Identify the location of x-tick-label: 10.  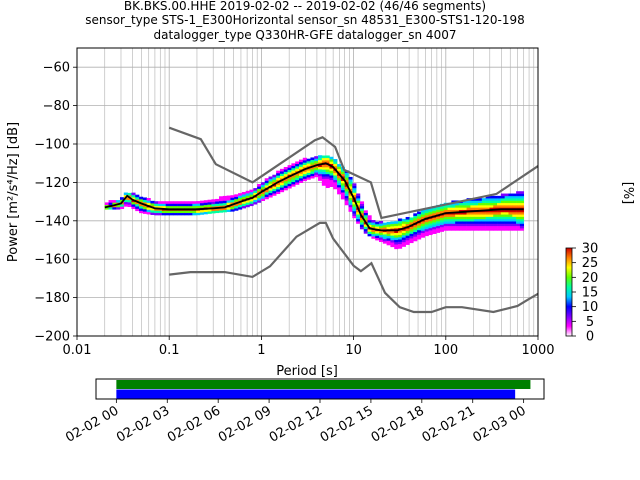
(353, 350).